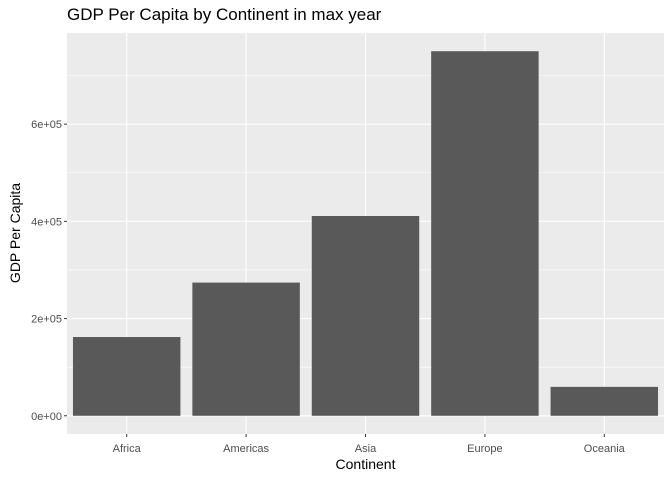 The image size is (672, 480). Describe the element at coordinates (484, 449) in the screenshot. I see `x-tick-label: Europe` at that location.